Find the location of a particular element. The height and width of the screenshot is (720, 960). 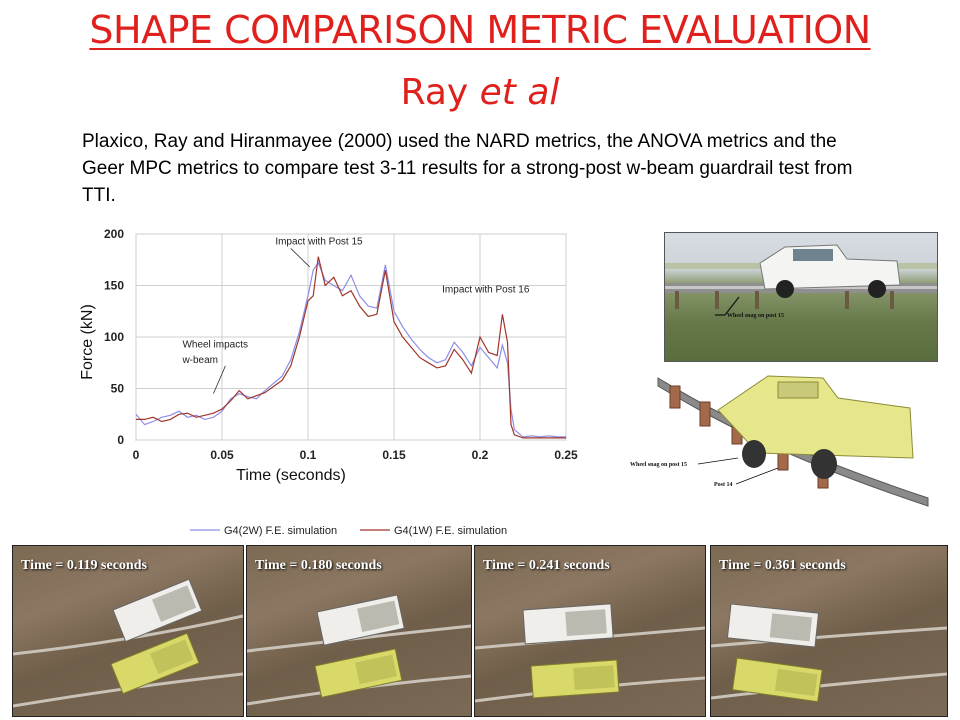

frame-3-drawing is located at coordinates (590, 653).